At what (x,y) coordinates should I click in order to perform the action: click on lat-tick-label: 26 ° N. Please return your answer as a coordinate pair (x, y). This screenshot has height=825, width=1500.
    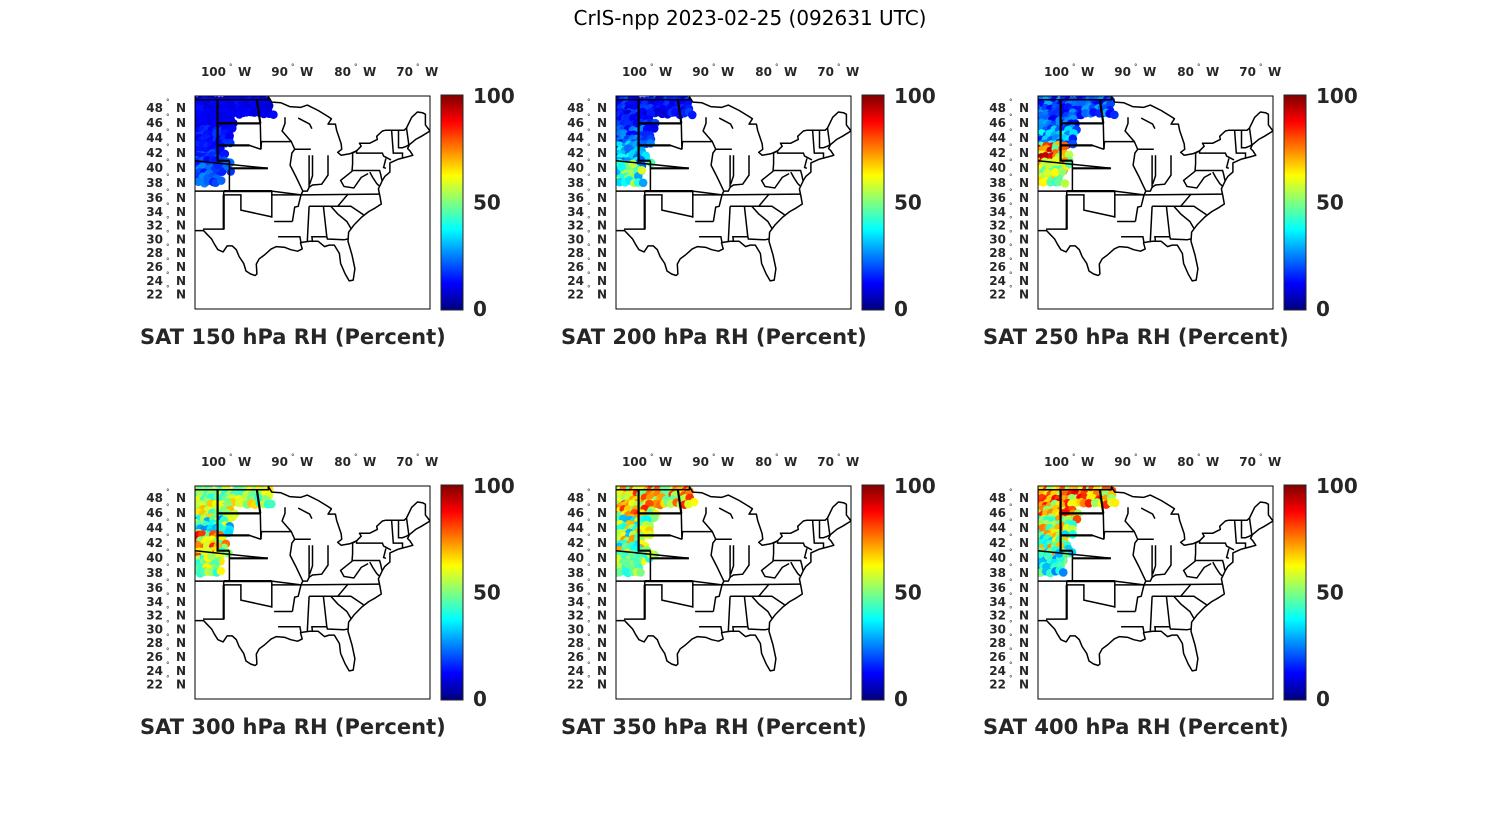
    Looking at the image, I should click on (166, 655).